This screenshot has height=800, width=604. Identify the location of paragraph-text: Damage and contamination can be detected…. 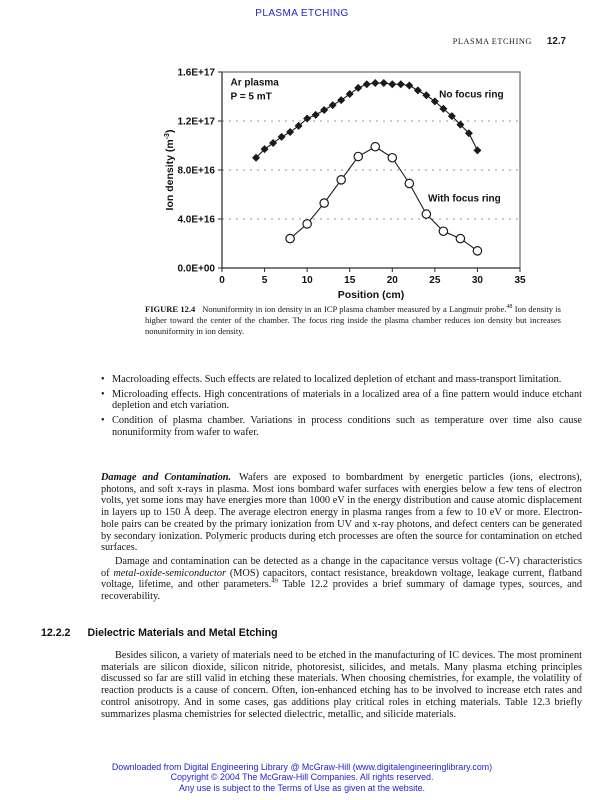
(341, 567).